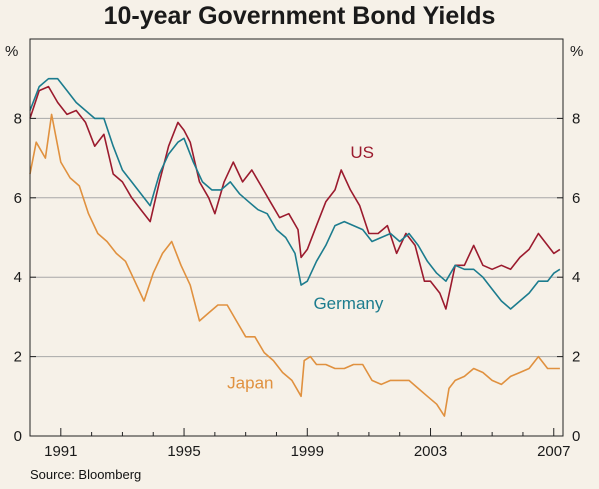 Image resolution: width=599 pixels, height=489 pixels. Describe the element at coordinates (11, 51) in the screenshot. I see `y-unit-left: %` at that location.